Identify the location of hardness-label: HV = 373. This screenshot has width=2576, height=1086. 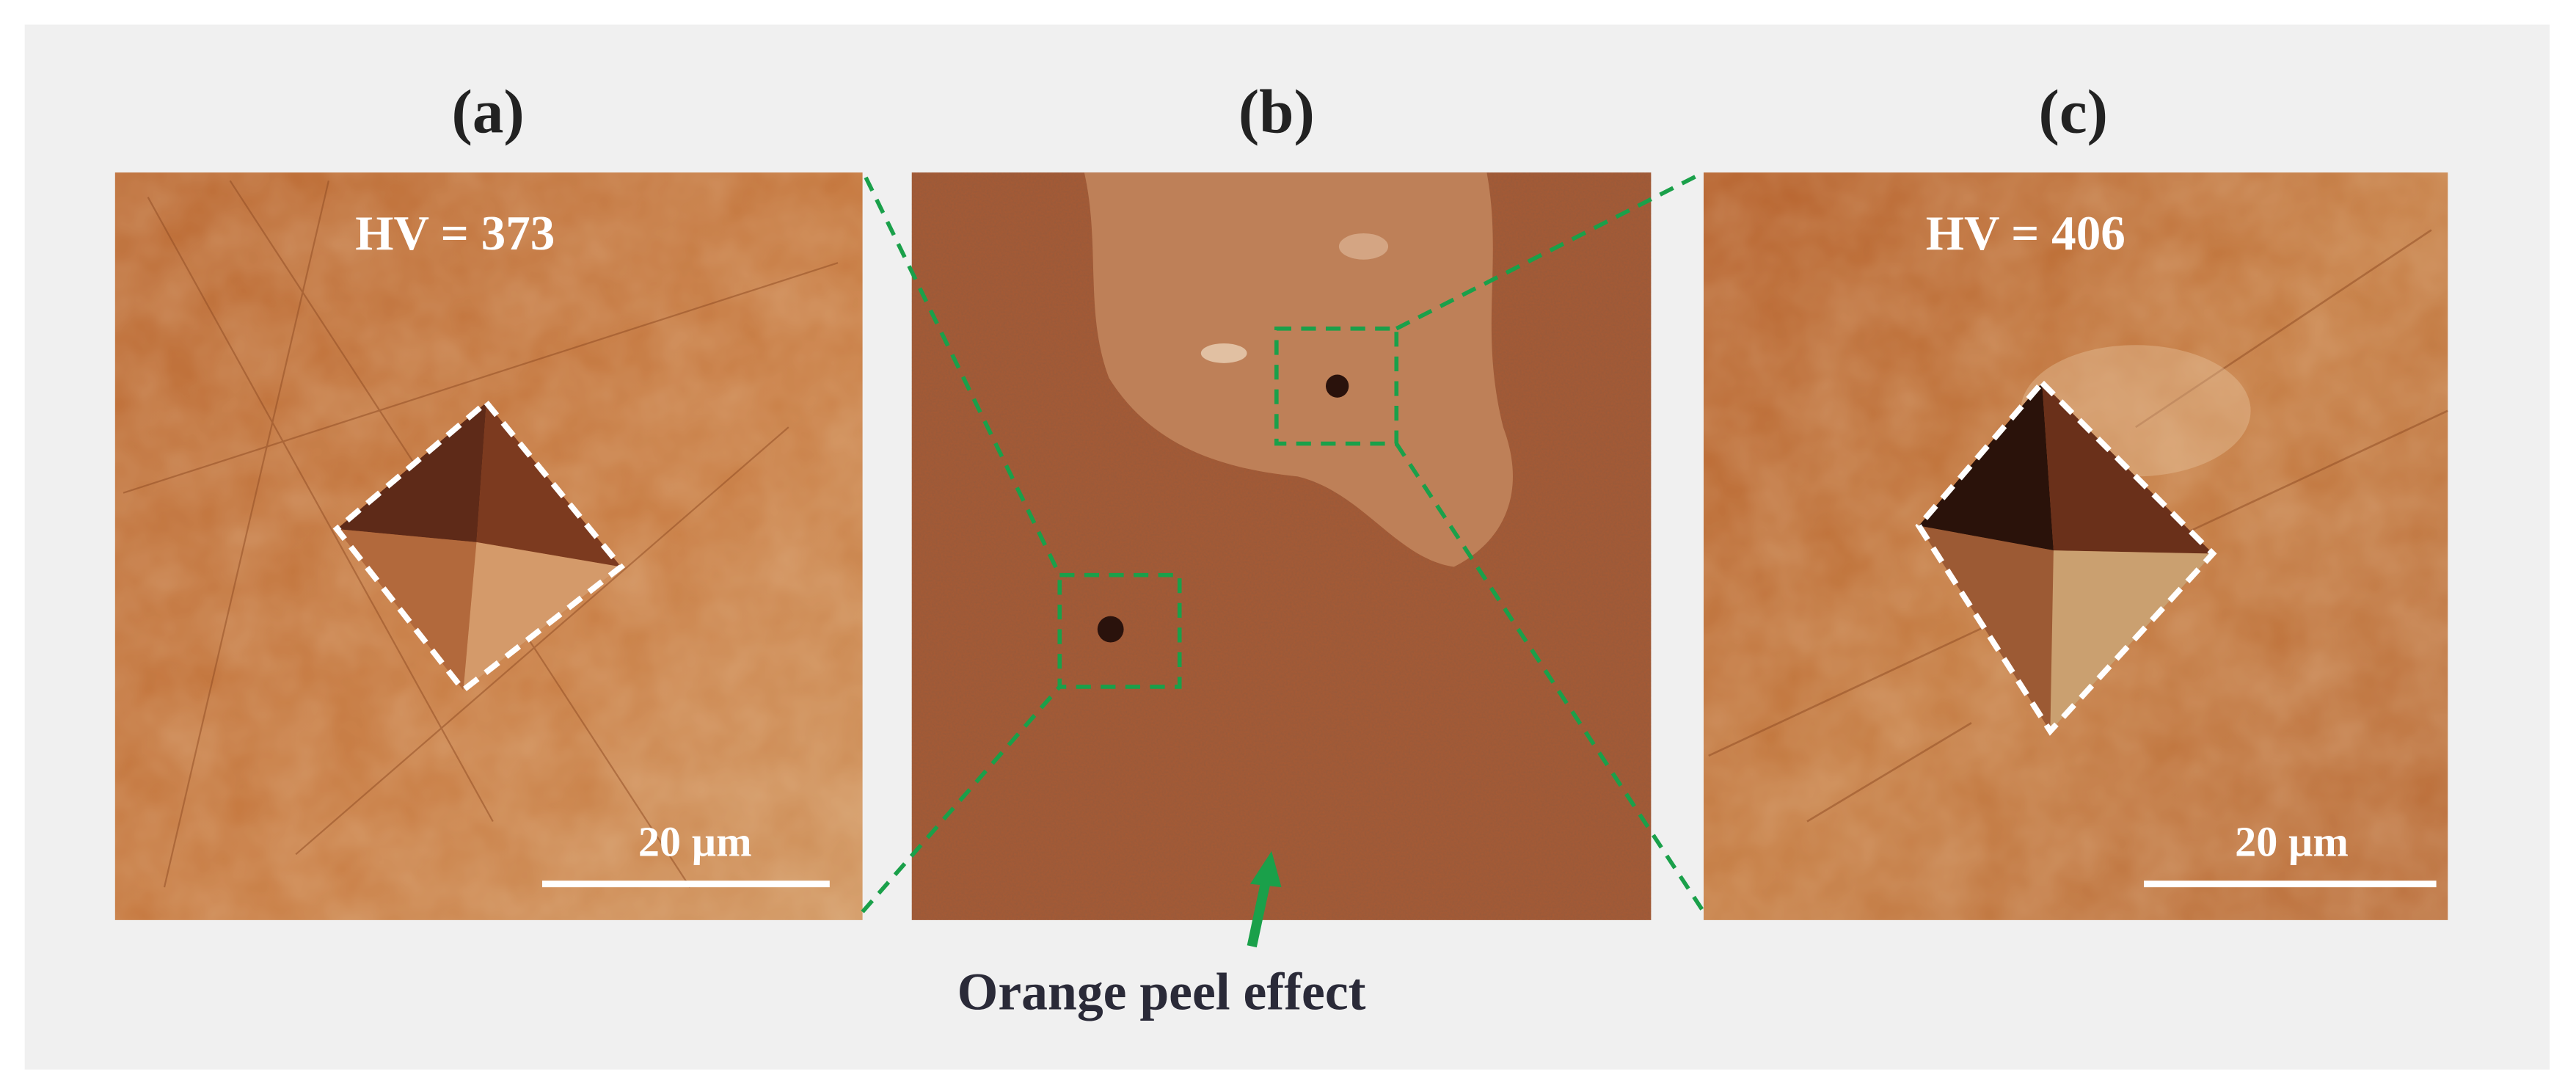
(455, 233).